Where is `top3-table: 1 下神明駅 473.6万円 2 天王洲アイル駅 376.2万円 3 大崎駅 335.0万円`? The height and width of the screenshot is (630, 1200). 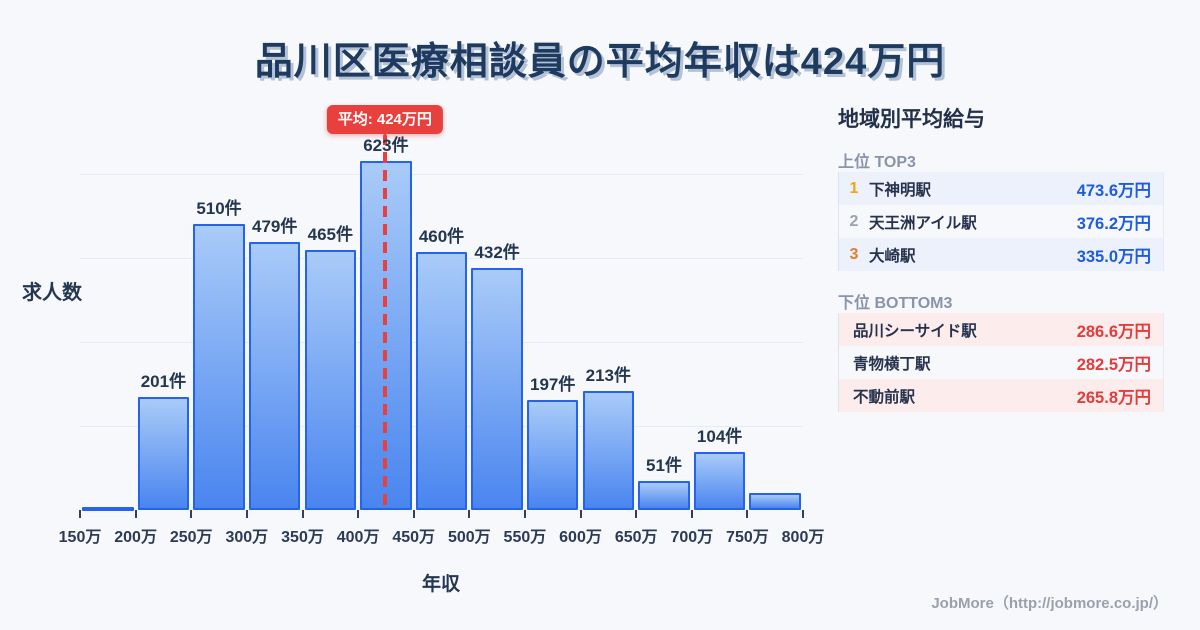 top3-table: 1 下神明駅 473.6万円 2 天王洲アイル駅 376.2万円 3 大崎駅 335.0万円 is located at coordinates (1001, 221).